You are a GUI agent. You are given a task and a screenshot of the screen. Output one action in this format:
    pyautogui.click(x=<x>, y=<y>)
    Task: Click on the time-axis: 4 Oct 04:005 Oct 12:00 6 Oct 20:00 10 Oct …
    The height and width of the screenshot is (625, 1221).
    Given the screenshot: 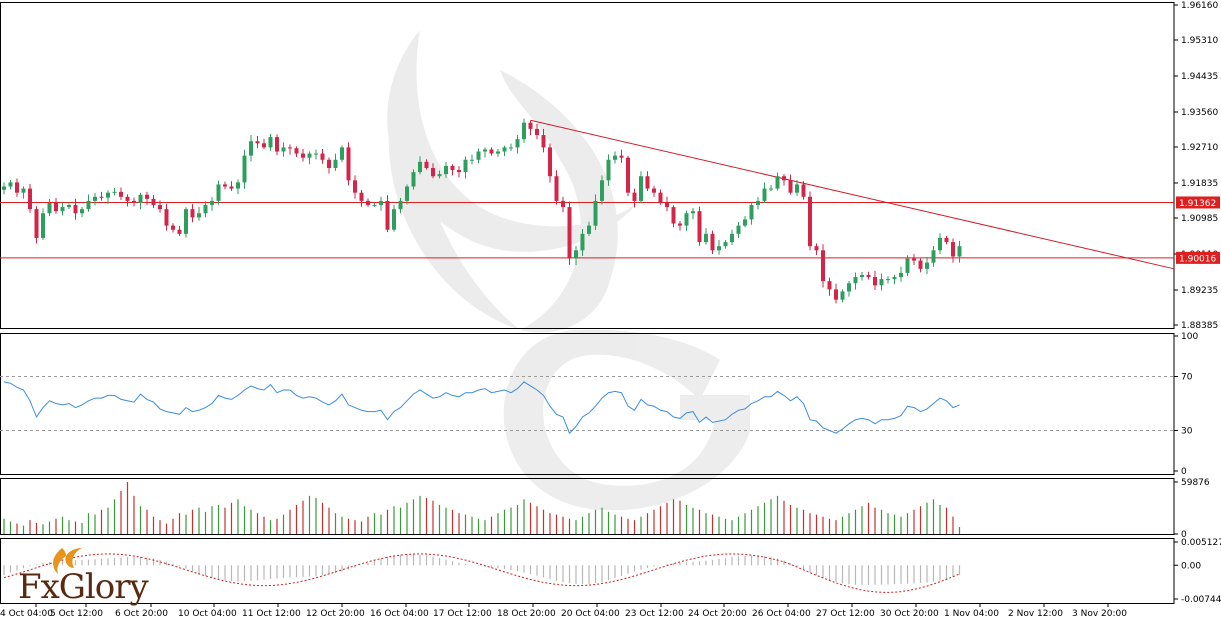 What is the action you would take?
    pyautogui.click(x=563, y=611)
    